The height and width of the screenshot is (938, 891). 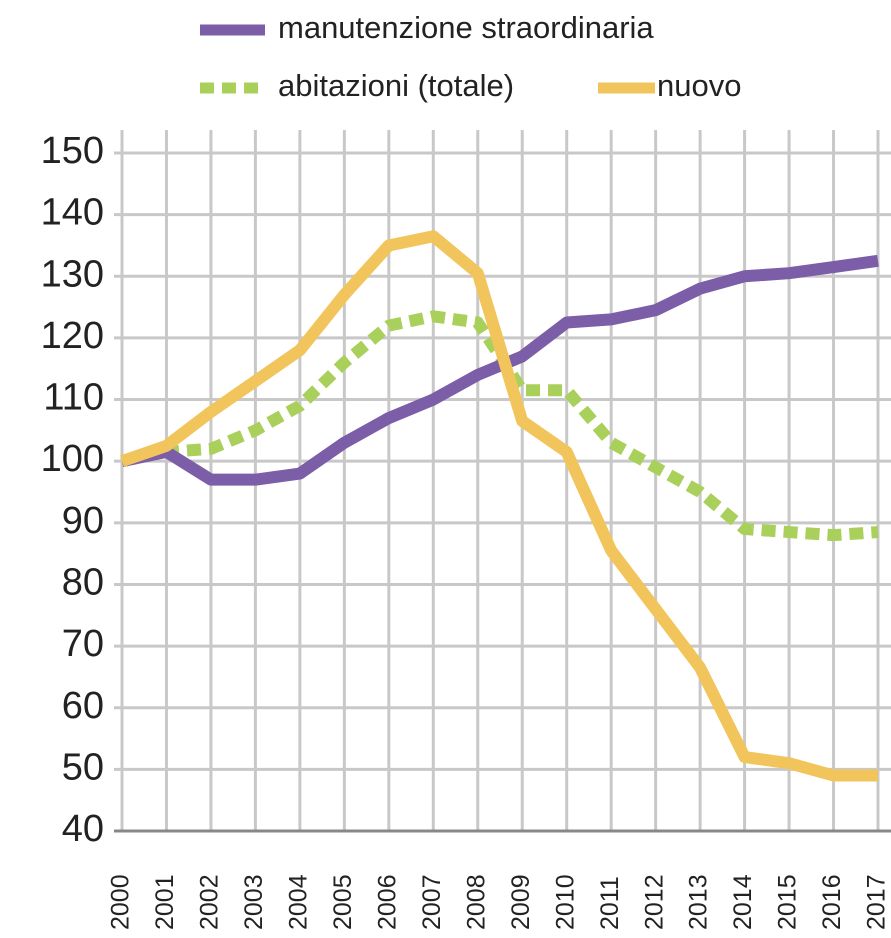 I want to click on x-tick-label: 2004, so click(x=298, y=902).